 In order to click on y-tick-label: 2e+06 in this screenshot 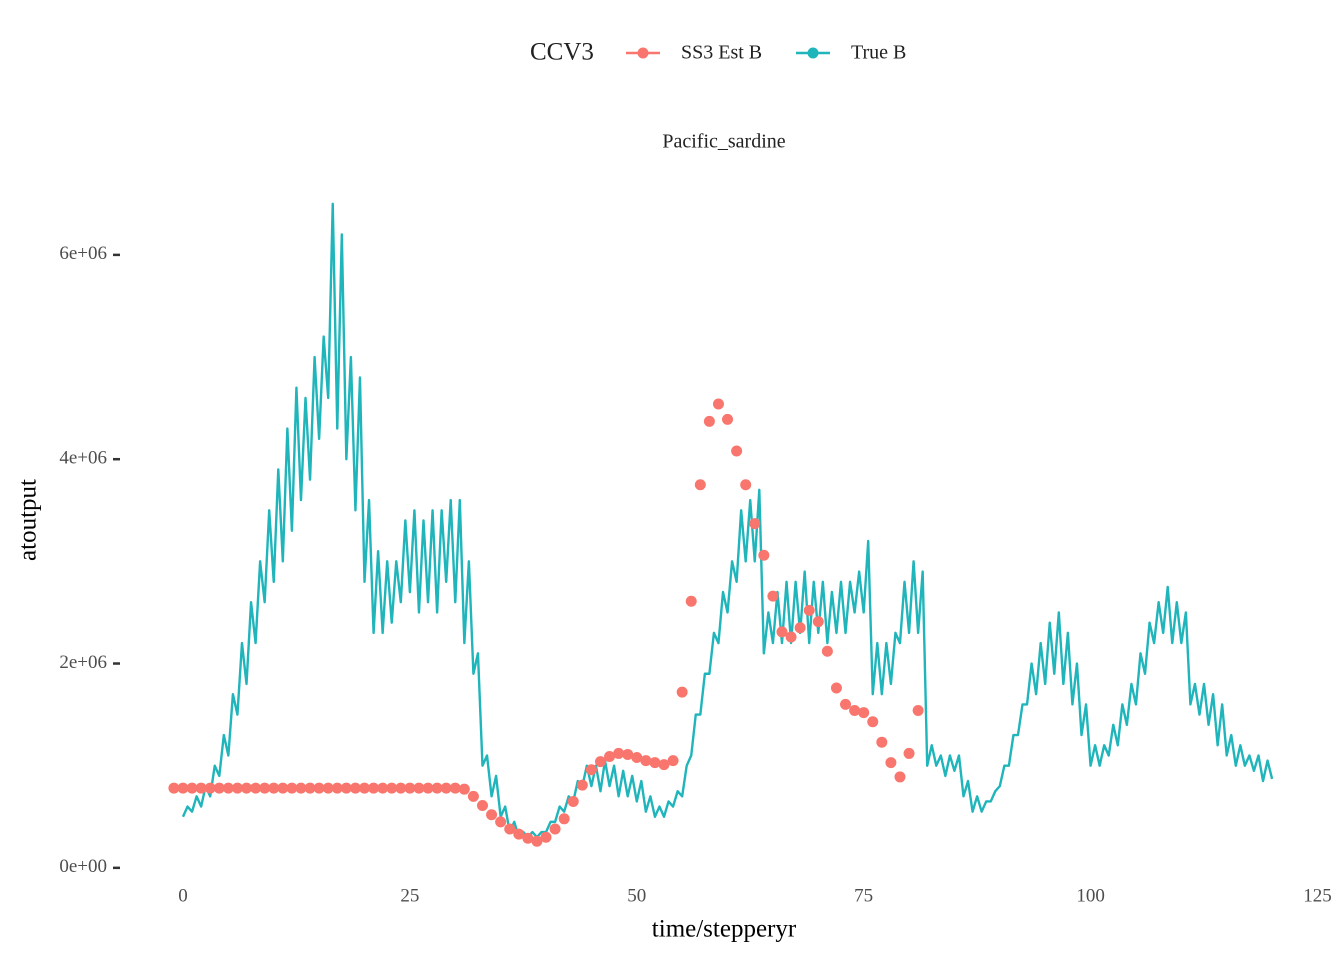, I will do `click(83, 662)`.